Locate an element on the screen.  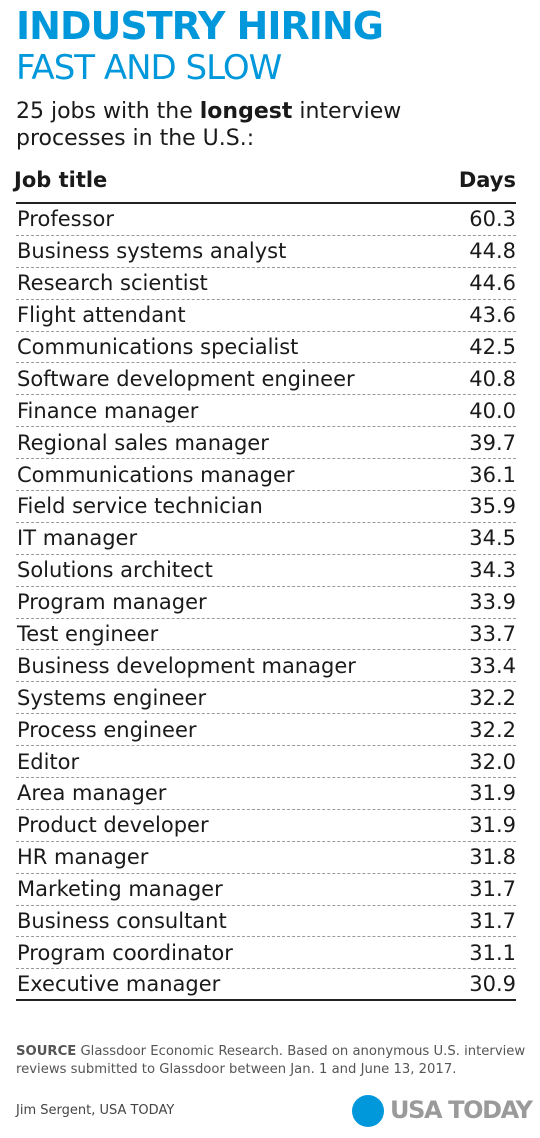
row-job-title: Test engineer is located at coordinates (88, 634).